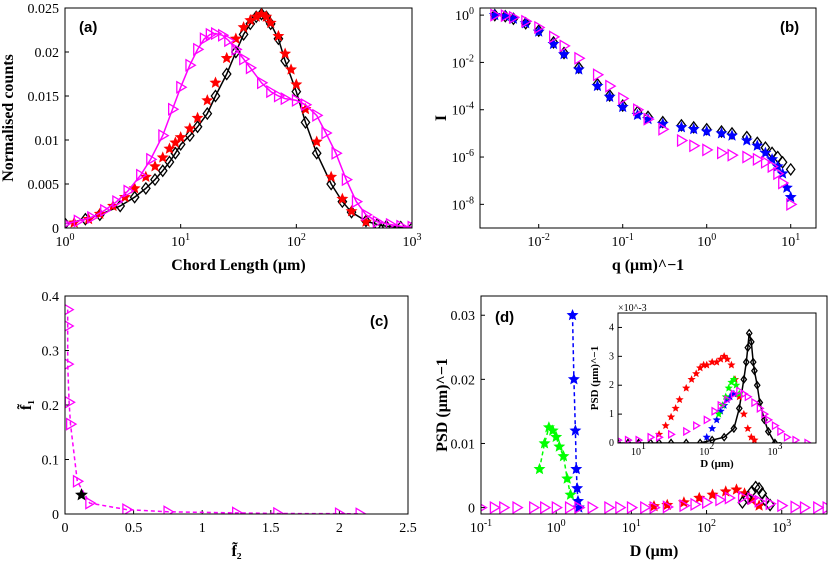 This screenshot has height=562, width=830. I want to click on y-tick-label: 0.2, so click(51, 406).